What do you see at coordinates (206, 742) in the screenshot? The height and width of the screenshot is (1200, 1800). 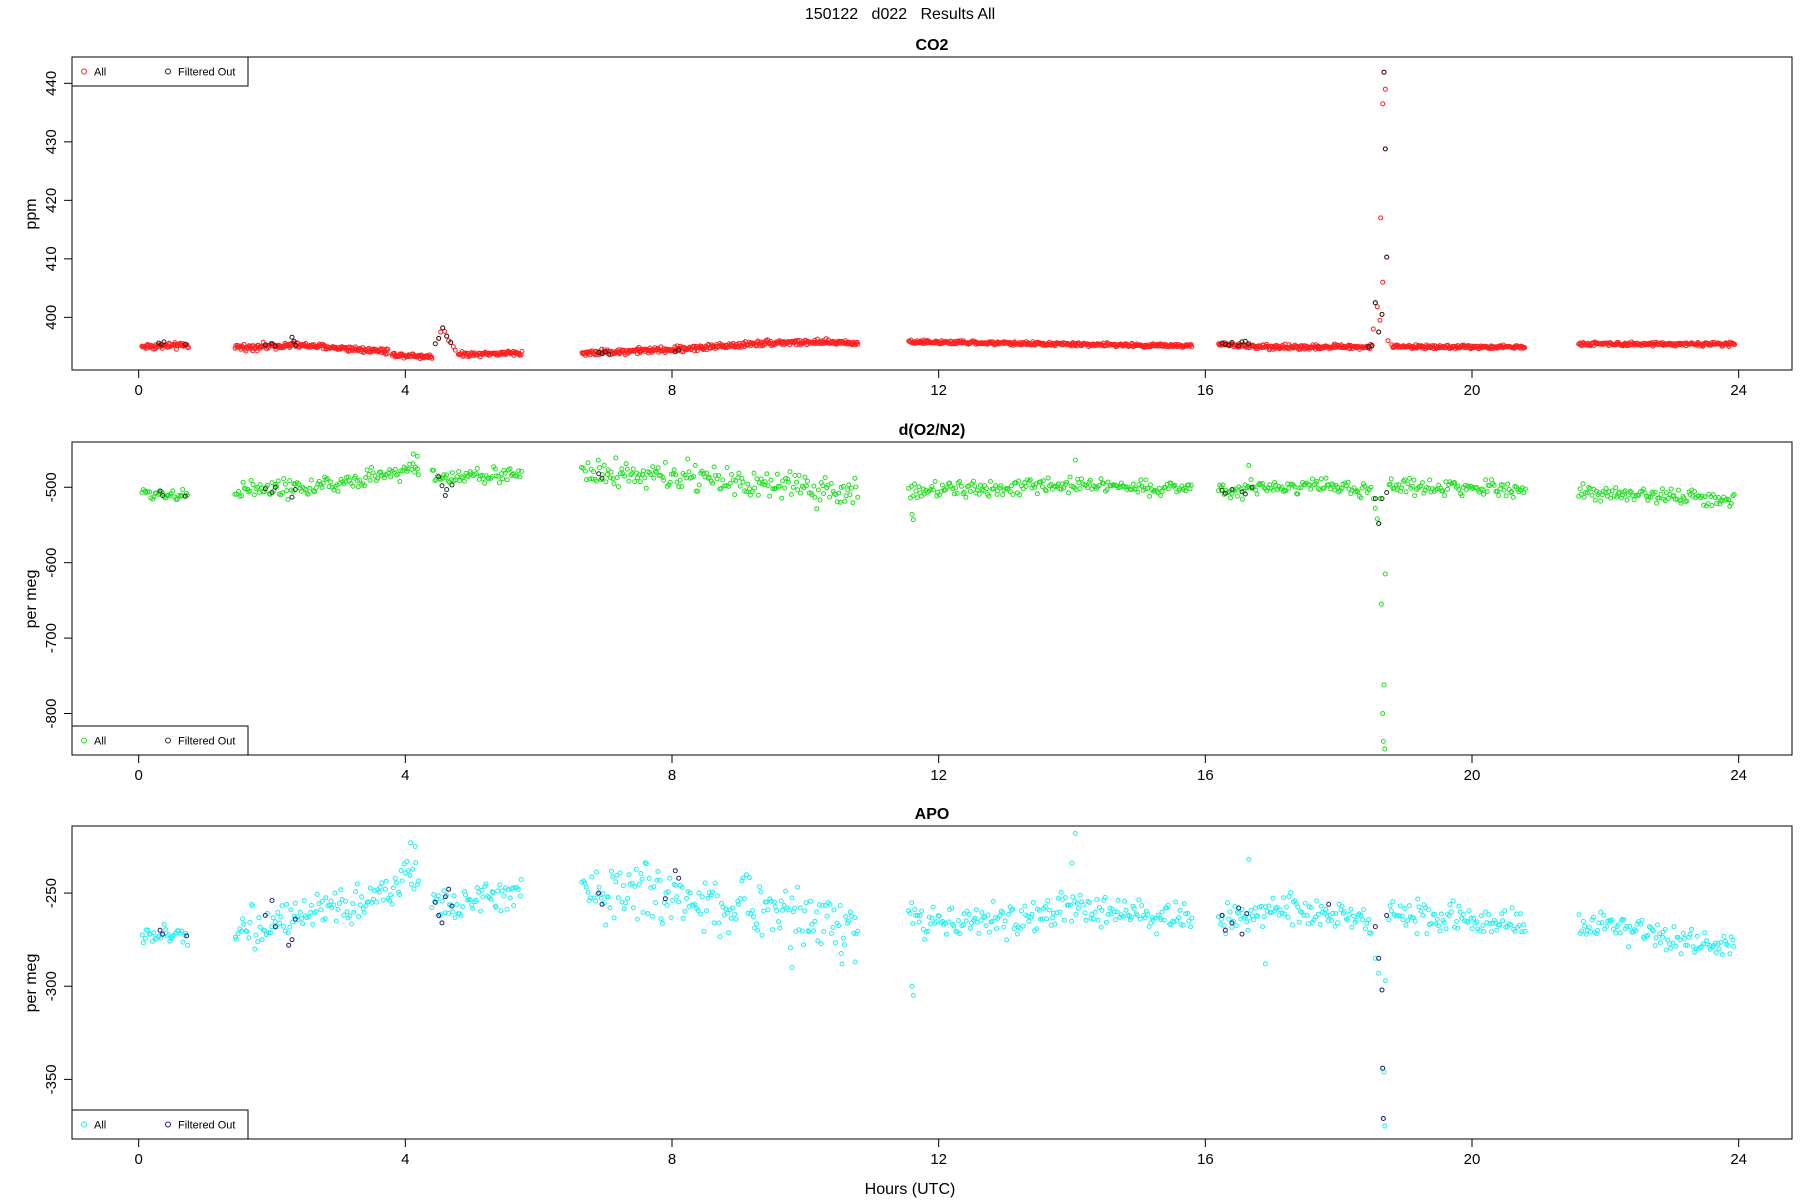 I see `legend-label: Filtered Out` at bounding box center [206, 742].